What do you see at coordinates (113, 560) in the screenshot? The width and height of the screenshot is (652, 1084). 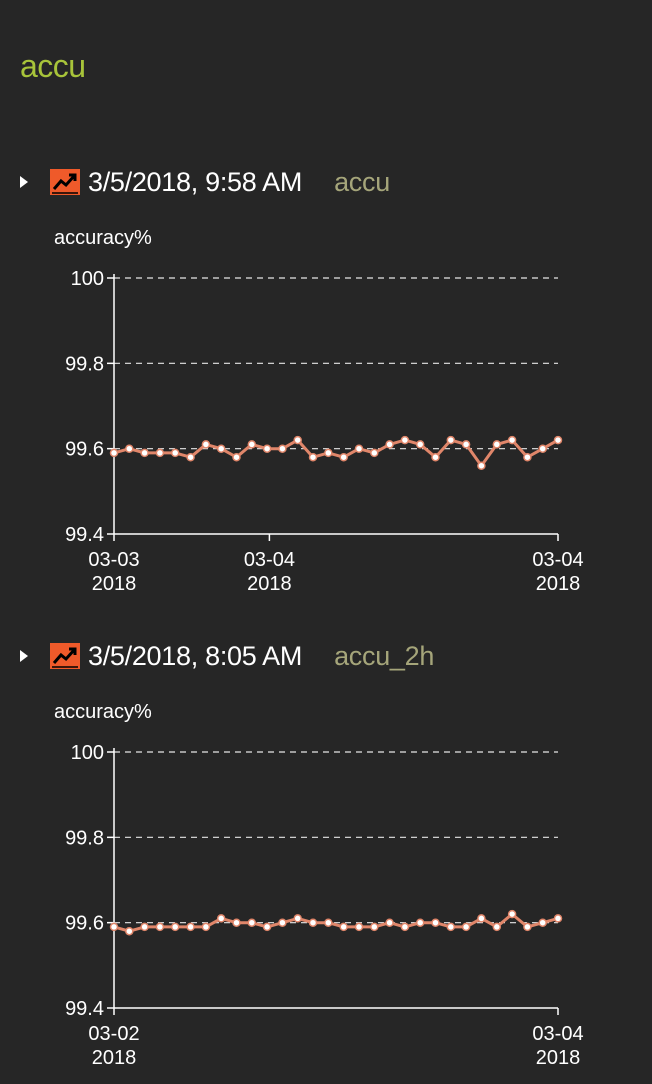 I see `x-tick-label: 03-03` at bounding box center [113, 560].